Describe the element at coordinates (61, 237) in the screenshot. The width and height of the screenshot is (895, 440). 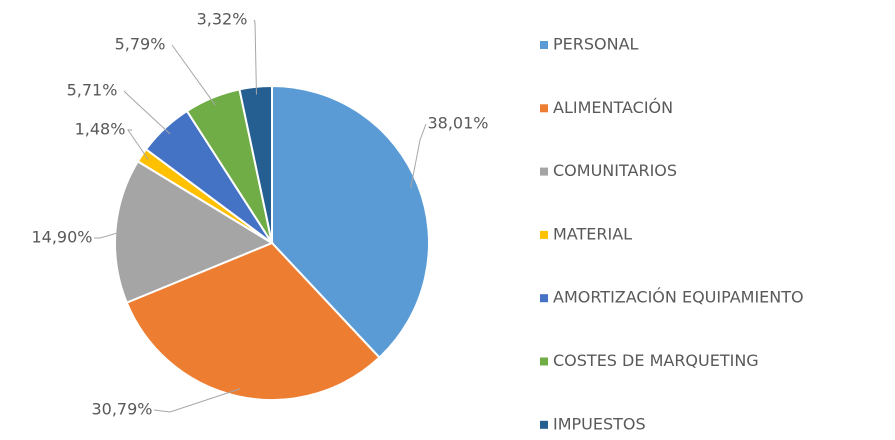
I see `data-label: 14,90%` at that location.